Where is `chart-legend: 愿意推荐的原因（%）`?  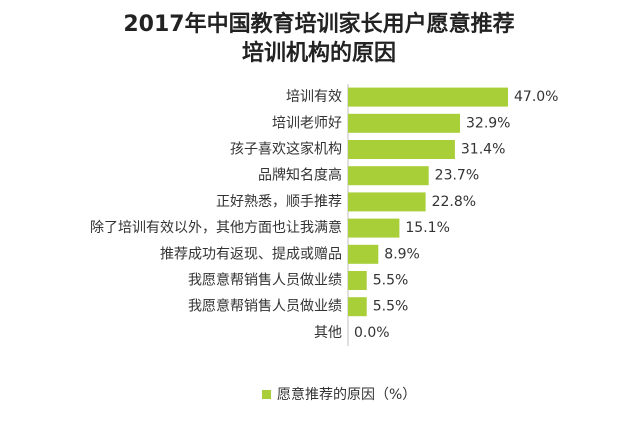 chart-legend: 愿意推荐的原因（%） is located at coordinates (339, 394).